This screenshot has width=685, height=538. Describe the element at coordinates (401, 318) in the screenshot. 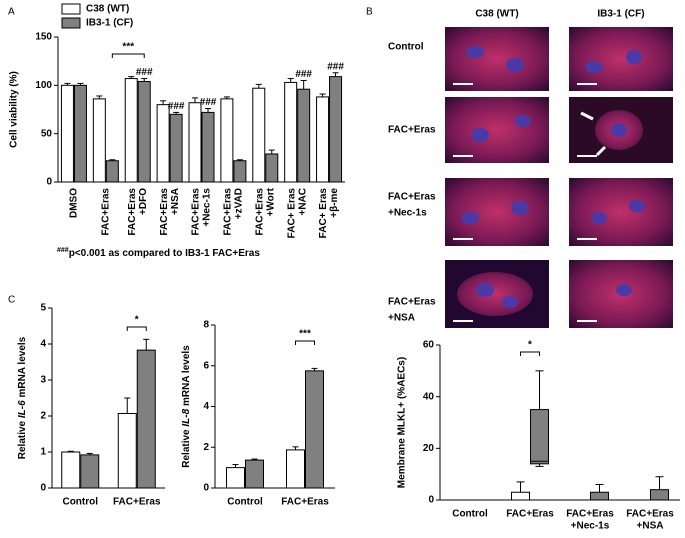

I see `row-label: +NSA` at that location.